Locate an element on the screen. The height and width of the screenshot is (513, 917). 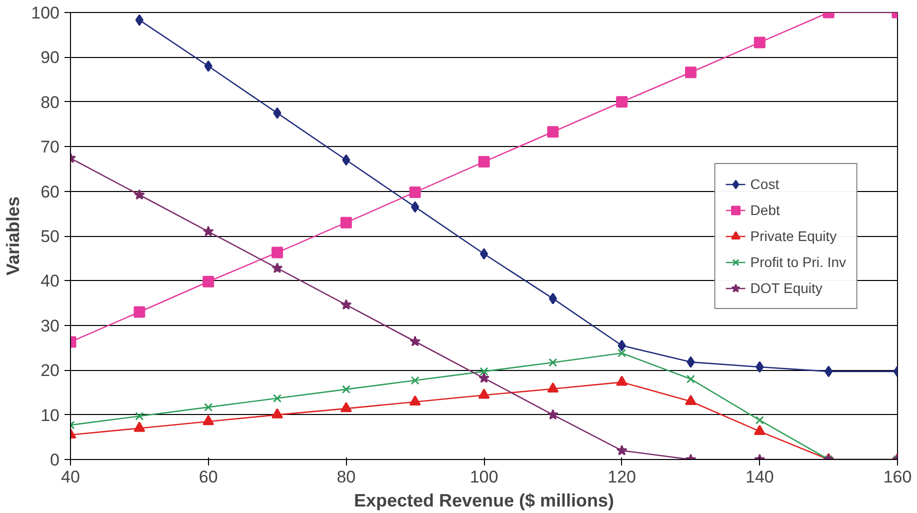
legend-label: Cost is located at coordinates (765, 184).